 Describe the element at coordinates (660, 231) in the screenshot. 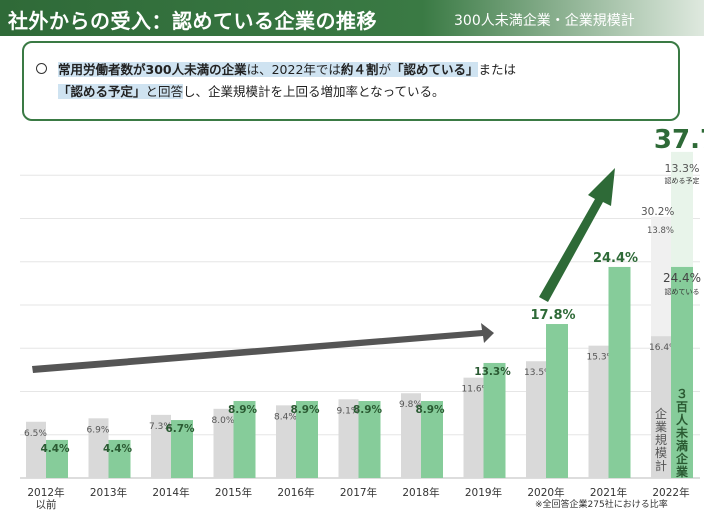

I see `gray-plan-label: 13.8%` at that location.